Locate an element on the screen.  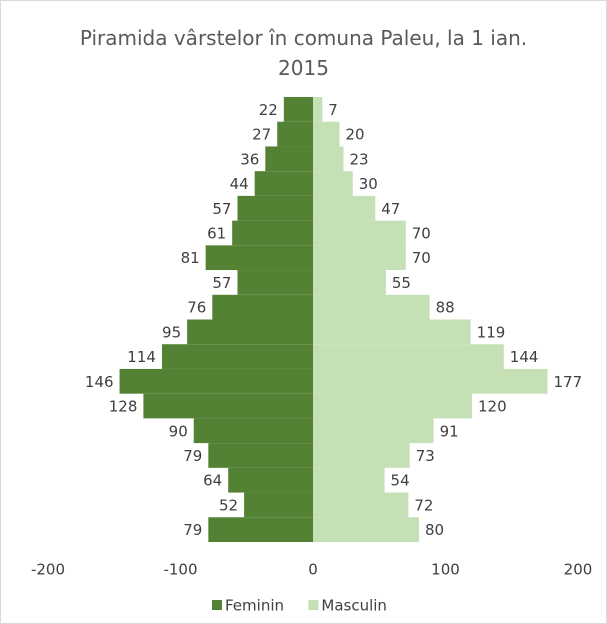
data-label: 61 is located at coordinates (216, 233).